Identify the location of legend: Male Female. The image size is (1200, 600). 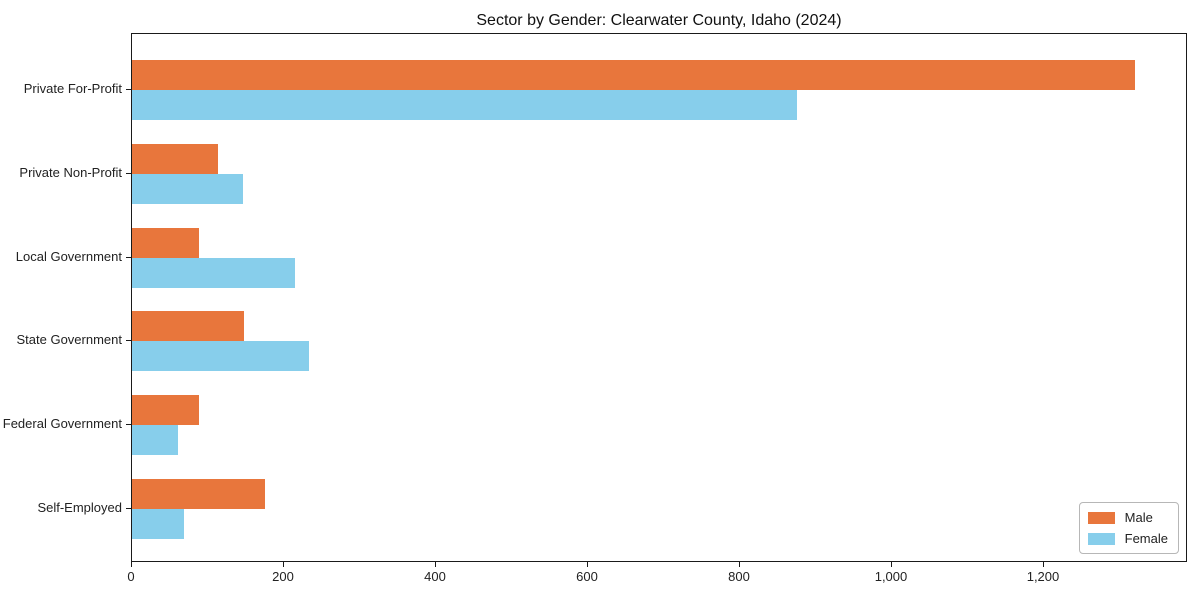
(1128, 528).